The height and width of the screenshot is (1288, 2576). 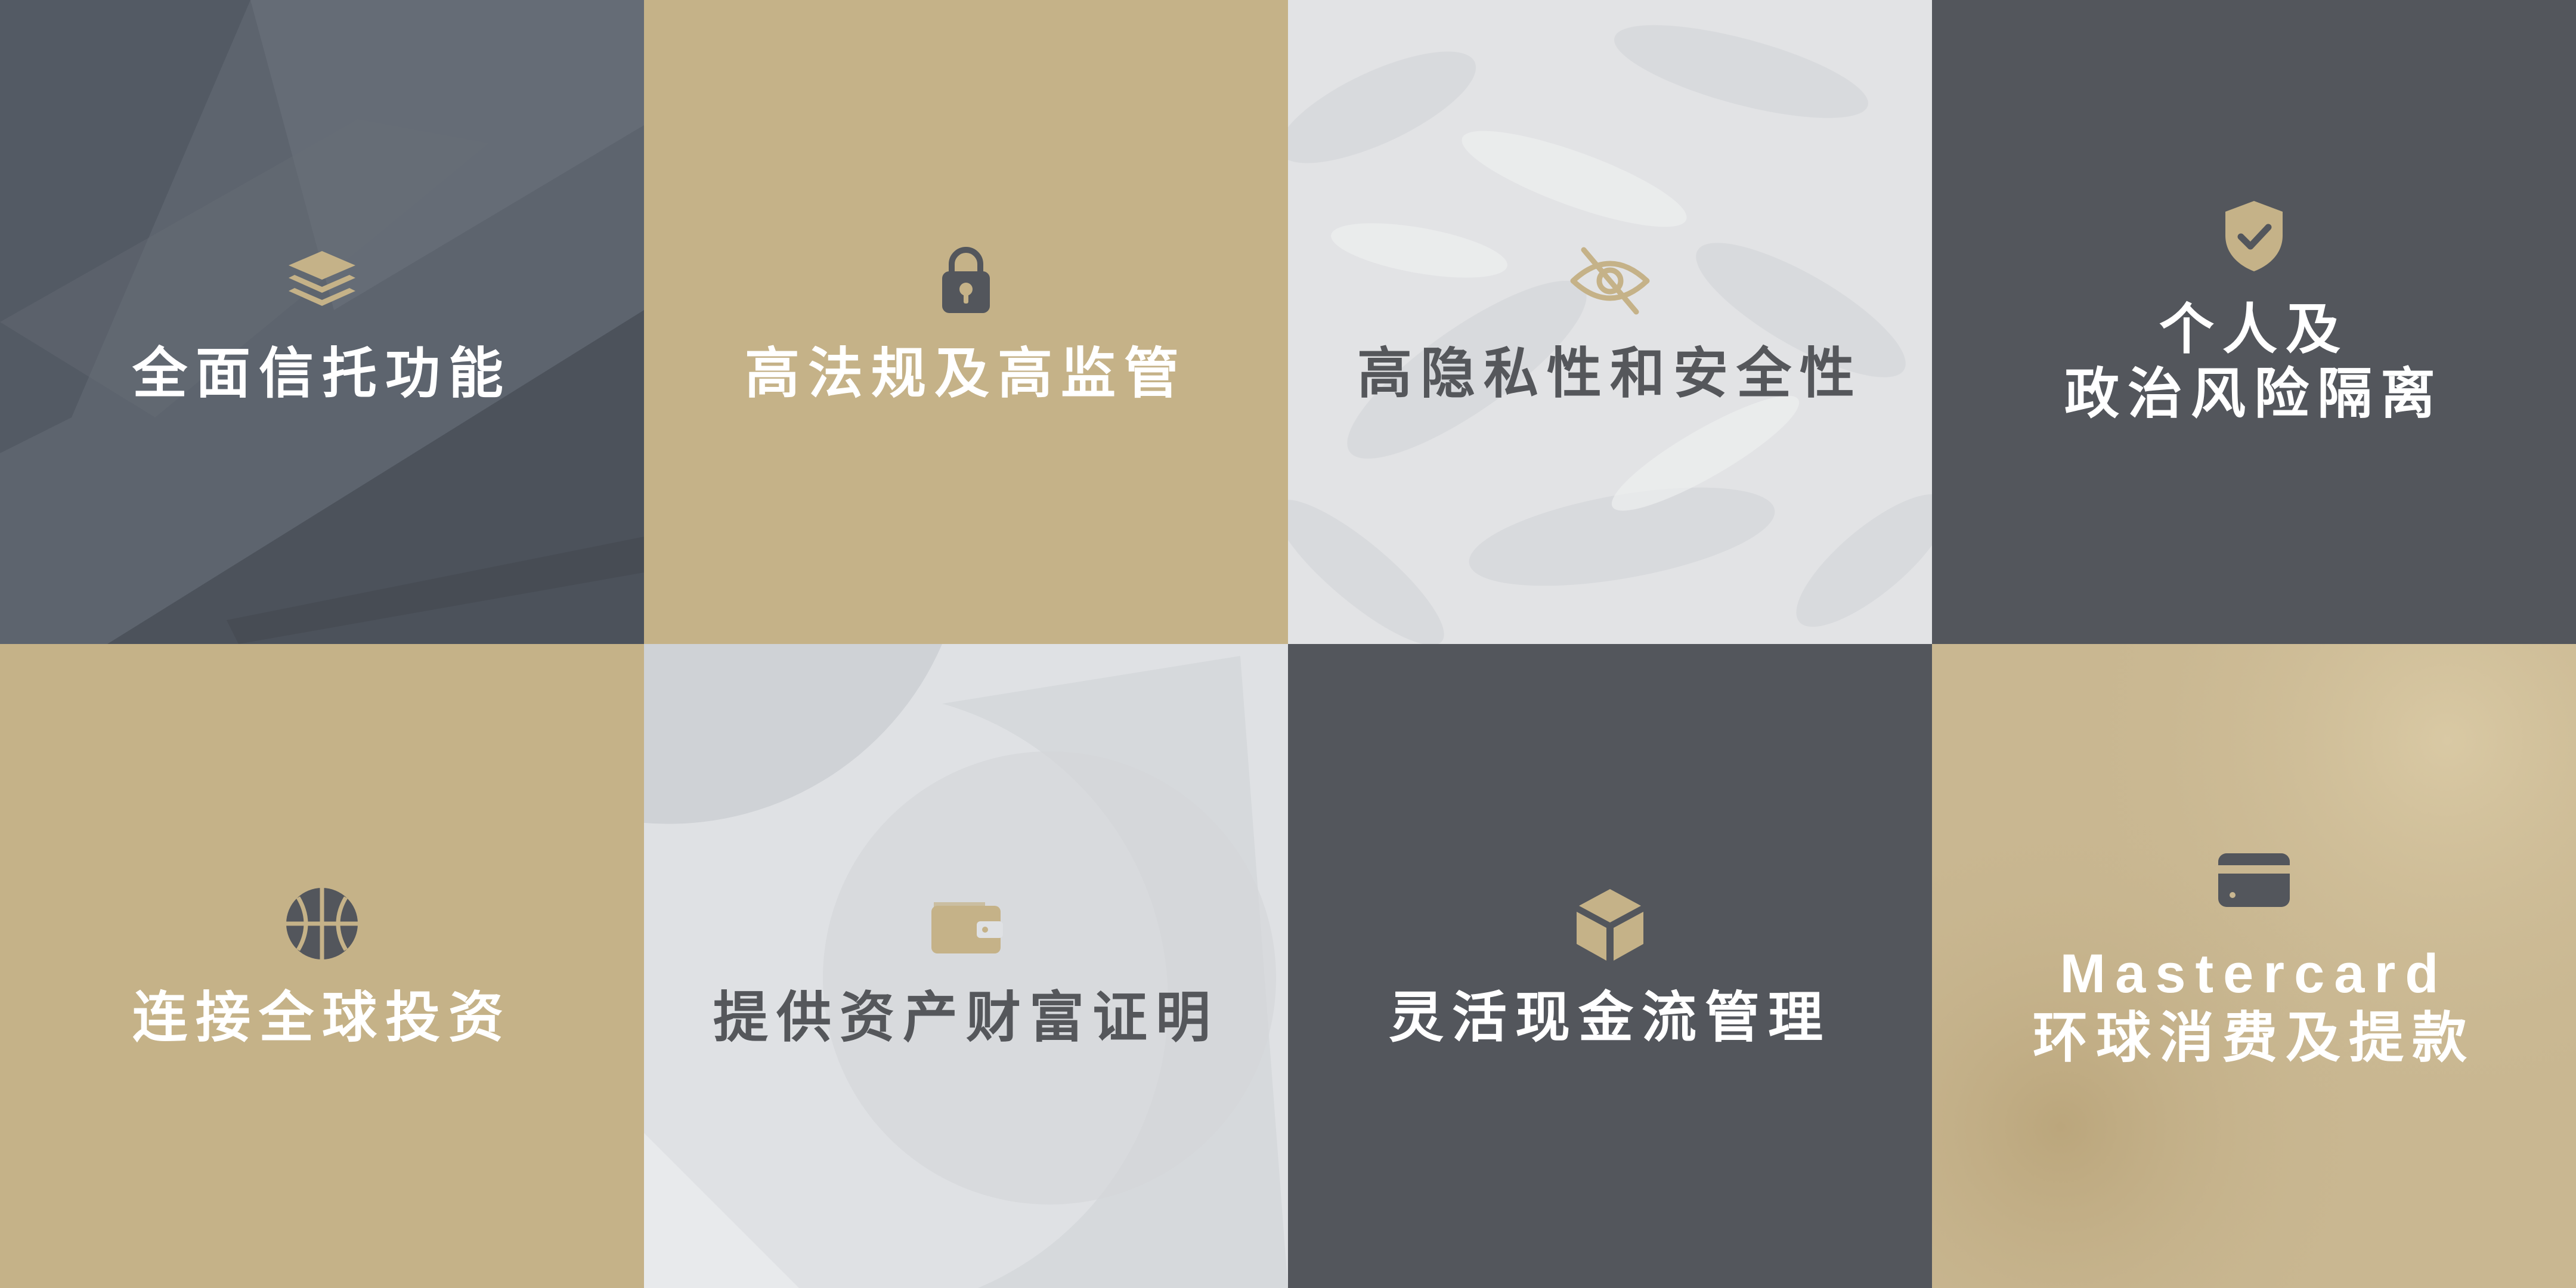 I want to click on feature-label-line: 高隐私性和安全性, so click(x=1610, y=373).